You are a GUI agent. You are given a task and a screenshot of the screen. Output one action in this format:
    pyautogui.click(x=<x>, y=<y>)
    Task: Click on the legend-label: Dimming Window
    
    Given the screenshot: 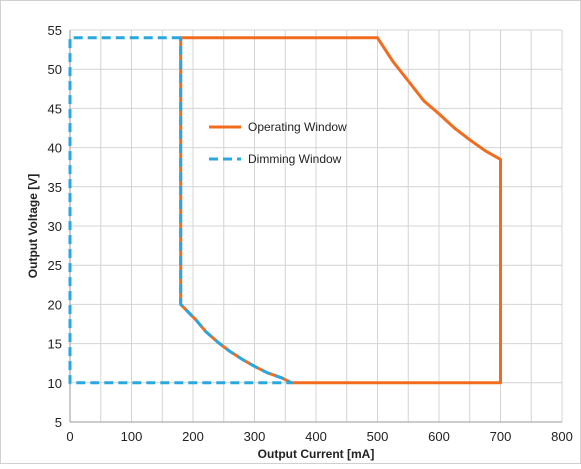 What is the action you would take?
    pyautogui.click(x=295, y=159)
    